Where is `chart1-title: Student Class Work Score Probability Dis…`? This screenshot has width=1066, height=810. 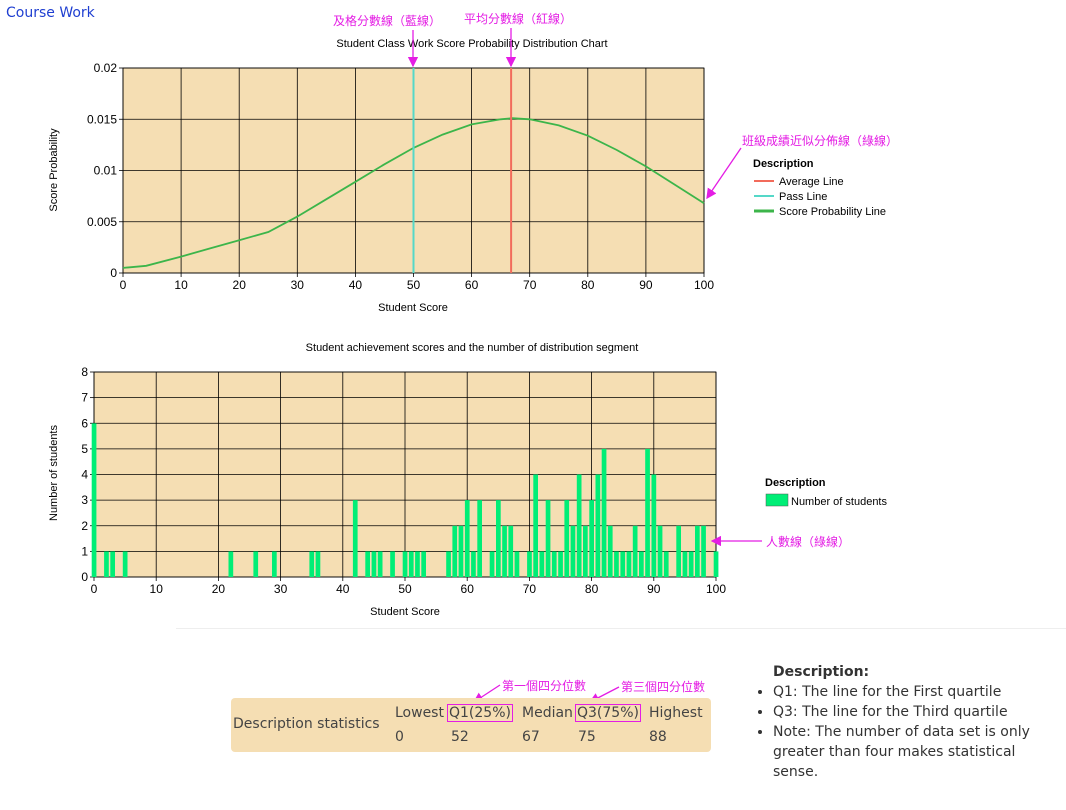
chart1-title: Student Class Work Score Probability Dis… is located at coordinates (471, 44).